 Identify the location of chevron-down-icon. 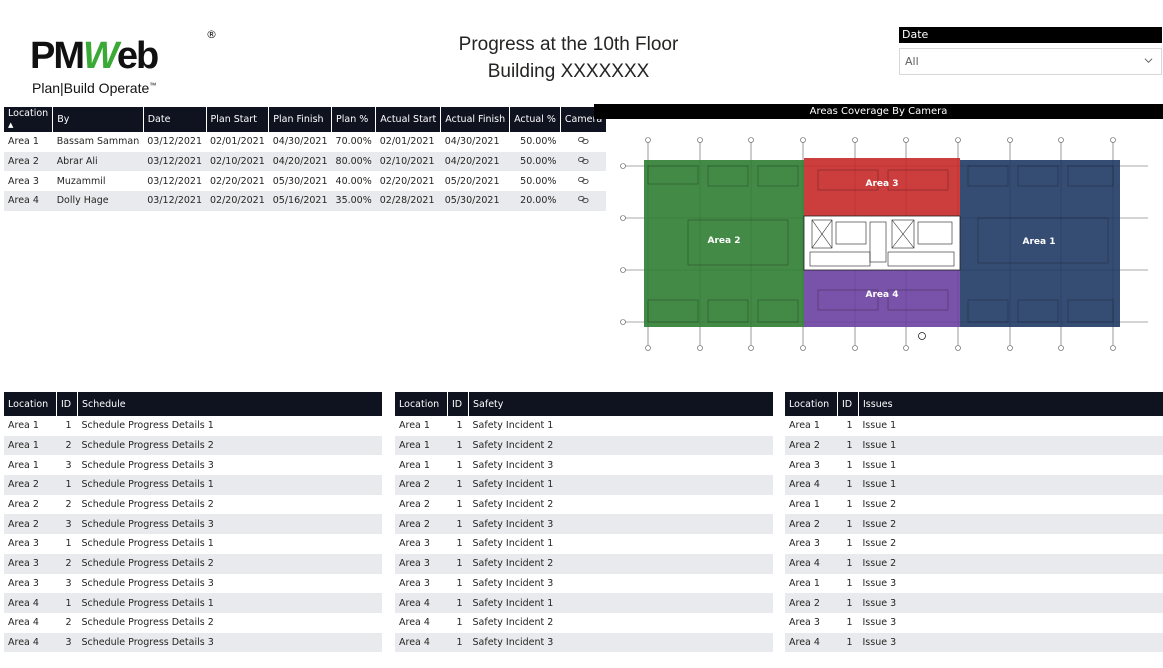
(1148, 60).